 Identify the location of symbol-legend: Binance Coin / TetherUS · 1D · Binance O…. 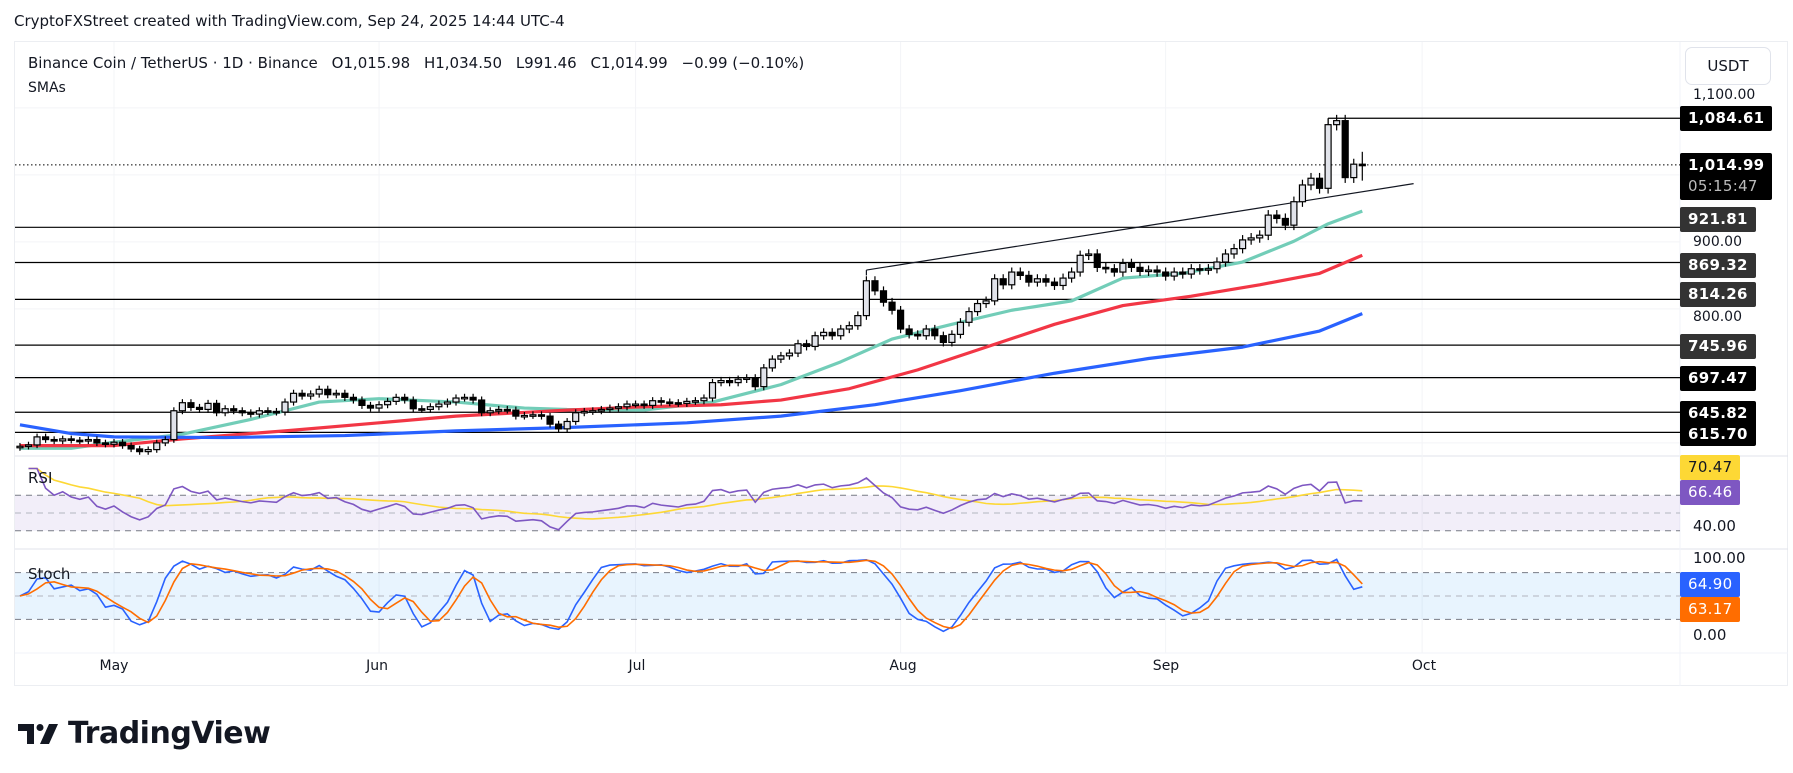
(420, 63).